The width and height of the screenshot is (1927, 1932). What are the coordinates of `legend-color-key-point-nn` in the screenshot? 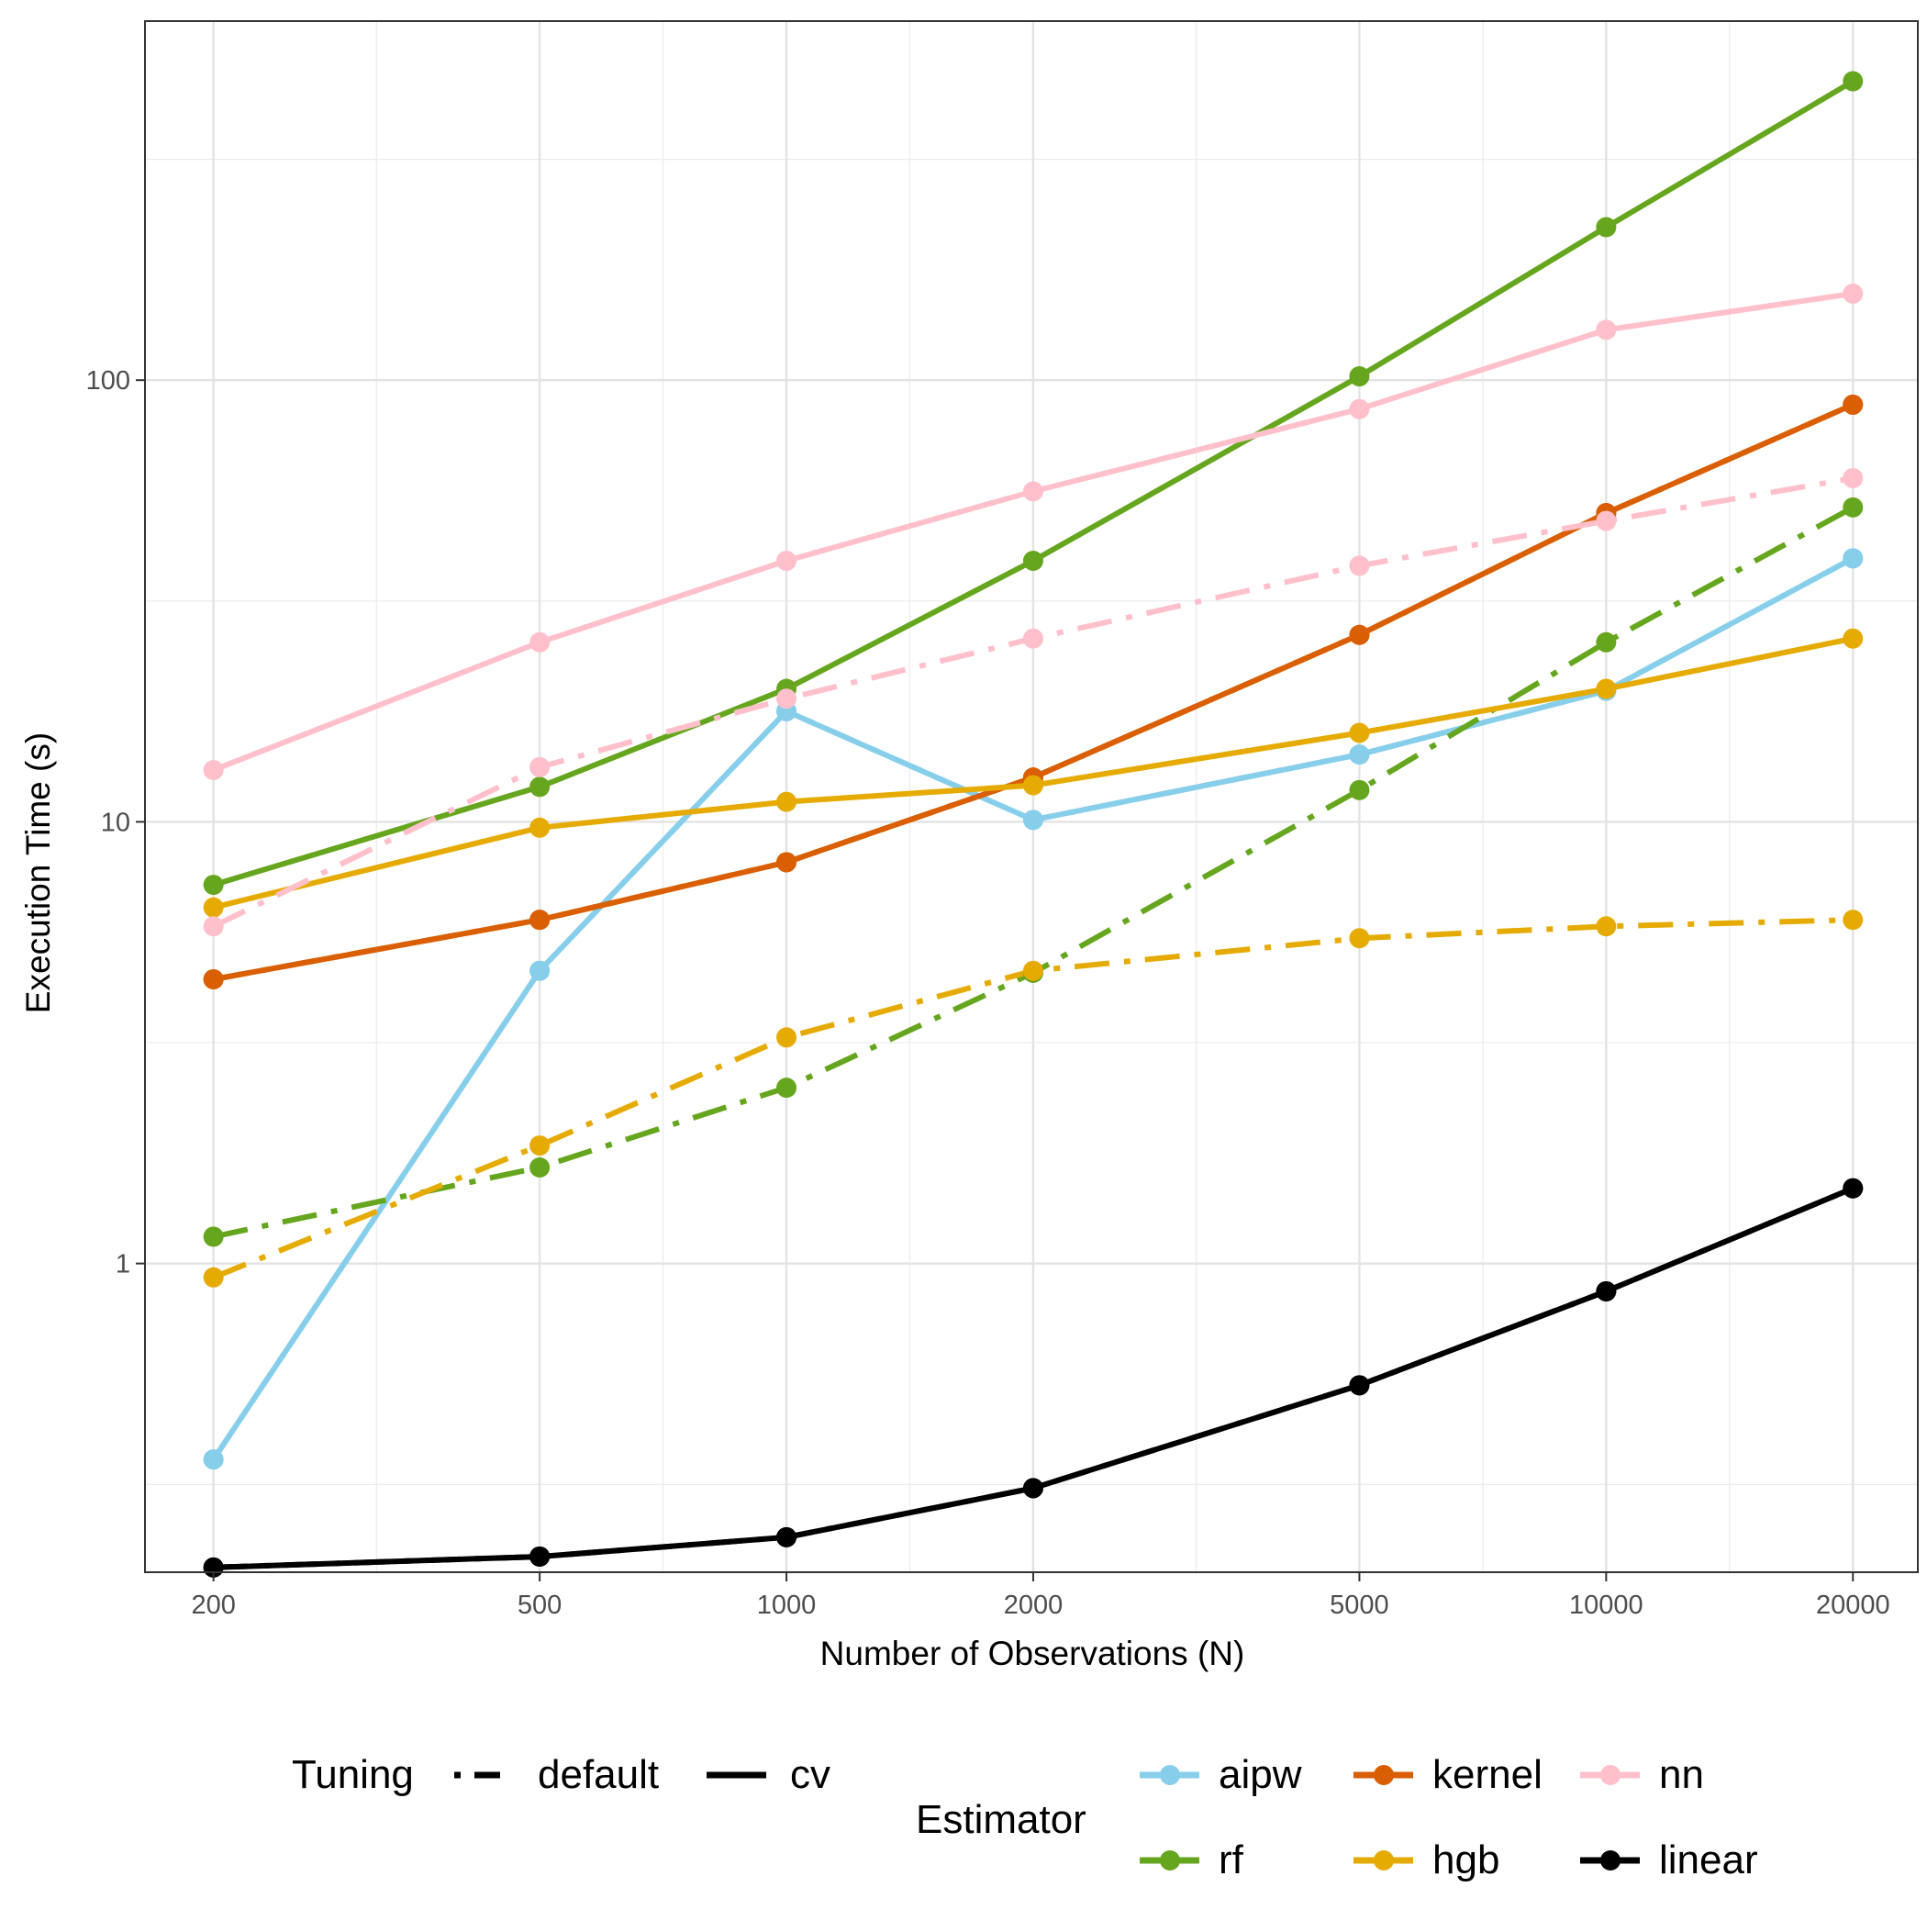 It's located at (1610, 1775).